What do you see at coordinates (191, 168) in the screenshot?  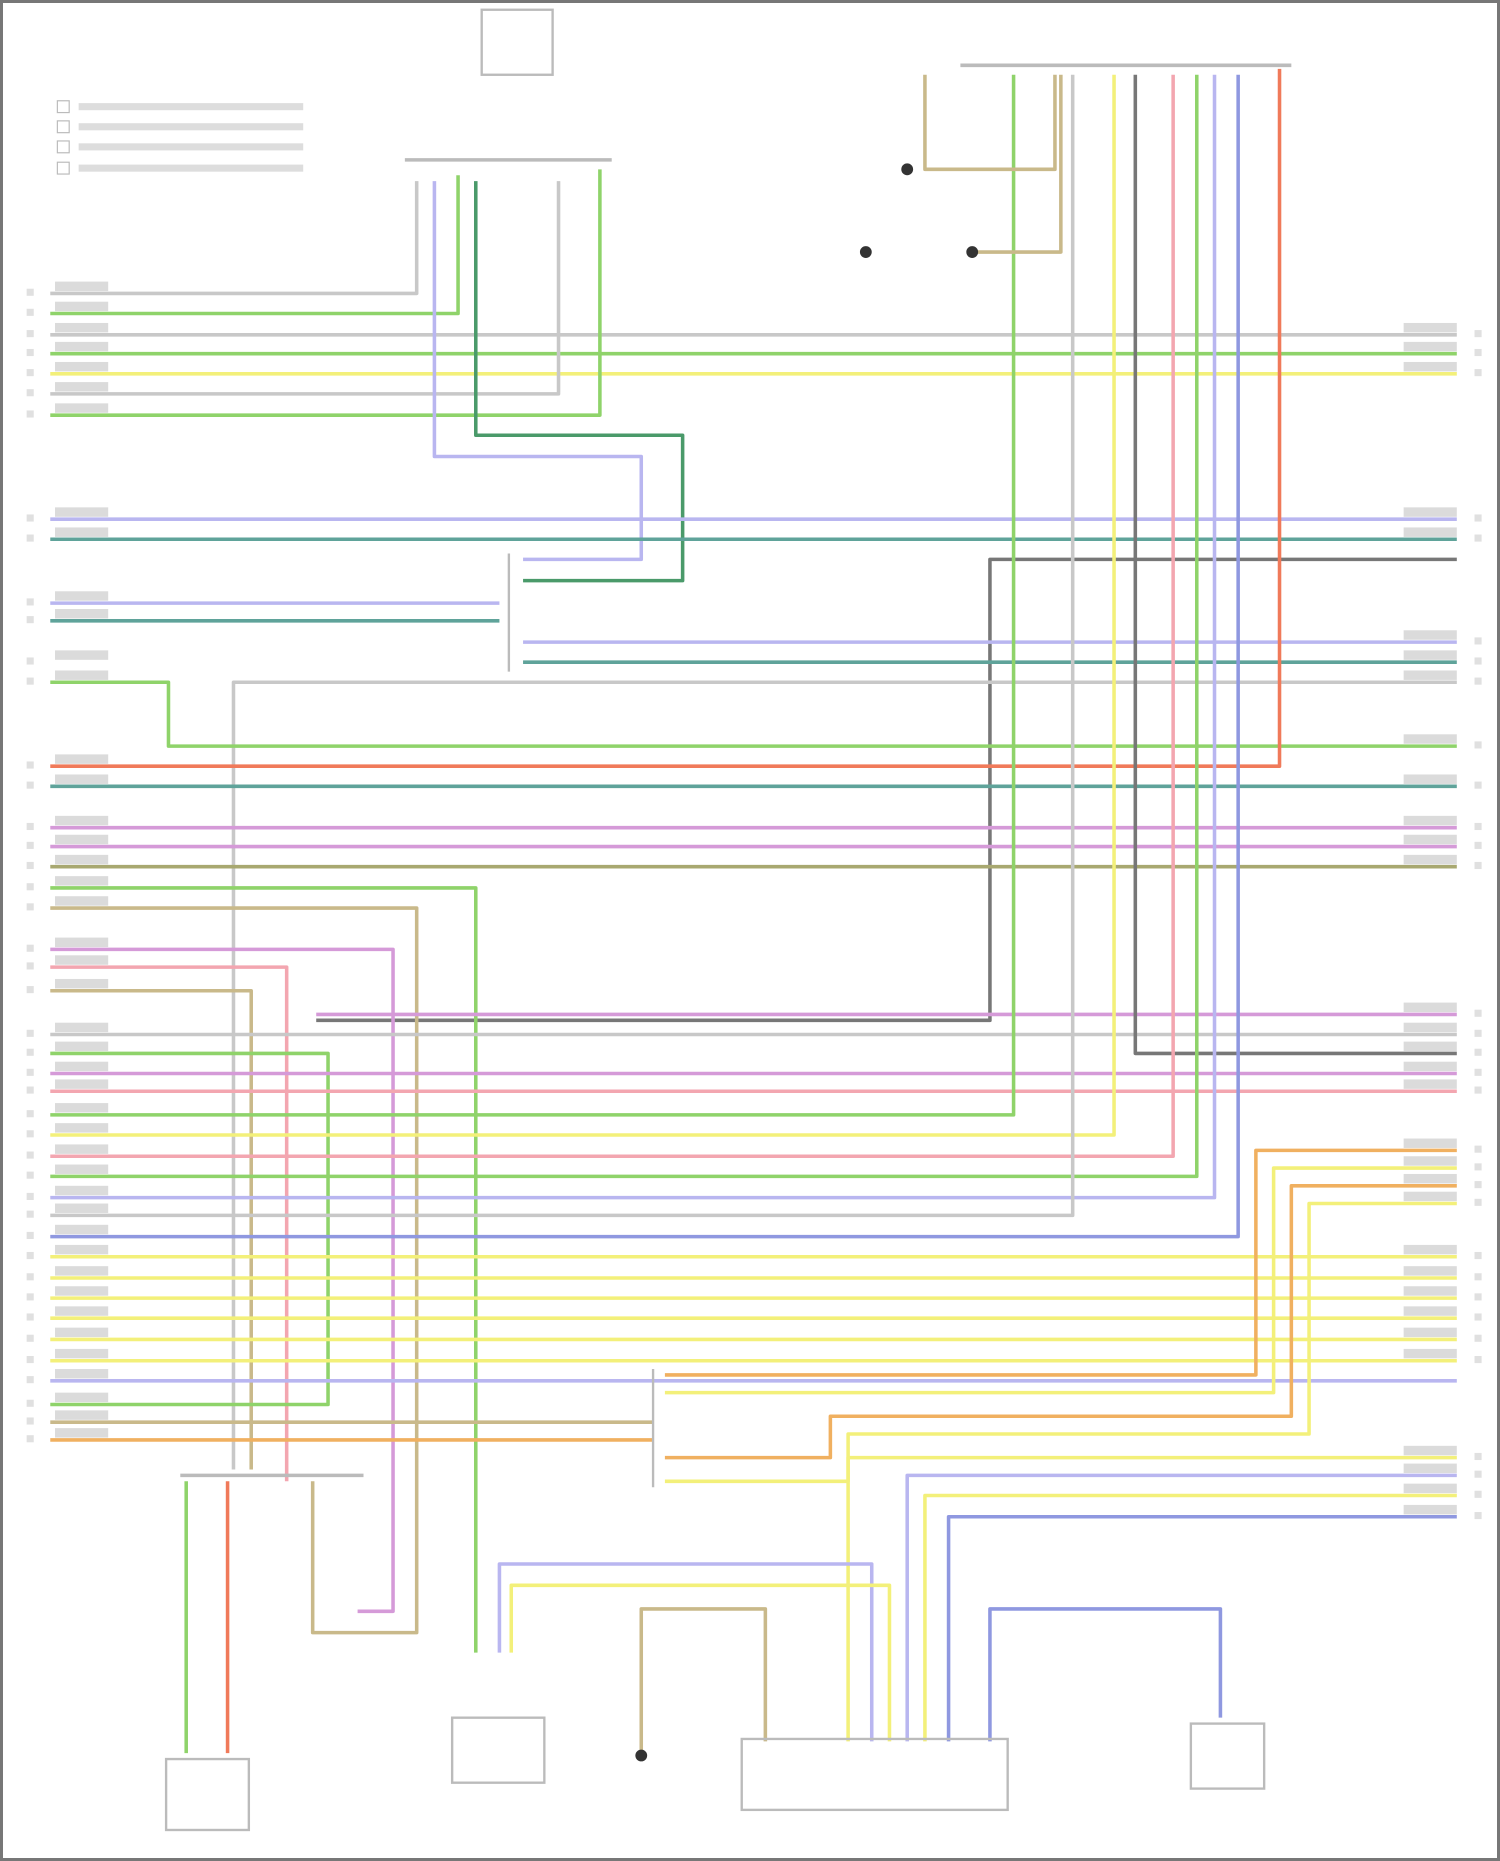 I see `legend-entry` at bounding box center [191, 168].